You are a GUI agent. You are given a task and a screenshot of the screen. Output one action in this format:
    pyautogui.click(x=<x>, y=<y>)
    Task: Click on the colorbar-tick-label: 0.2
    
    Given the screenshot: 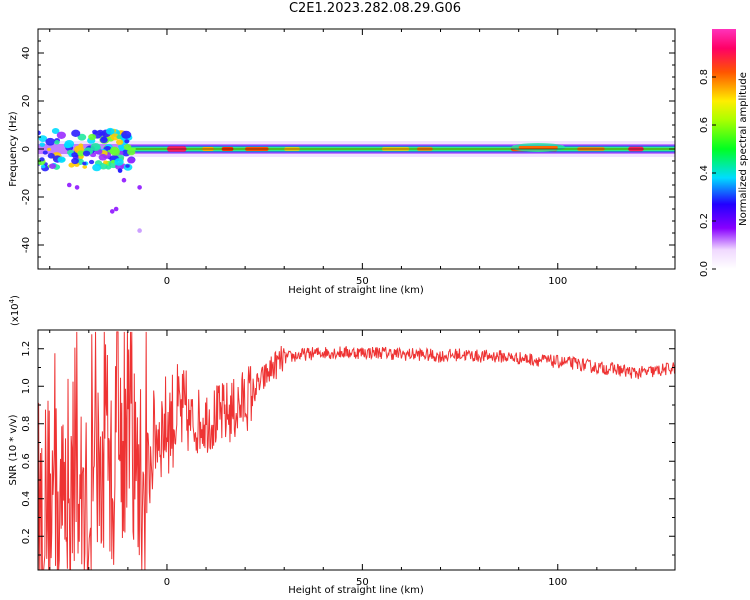 What is the action you would take?
    pyautogui.click(x=704, y=221)
    